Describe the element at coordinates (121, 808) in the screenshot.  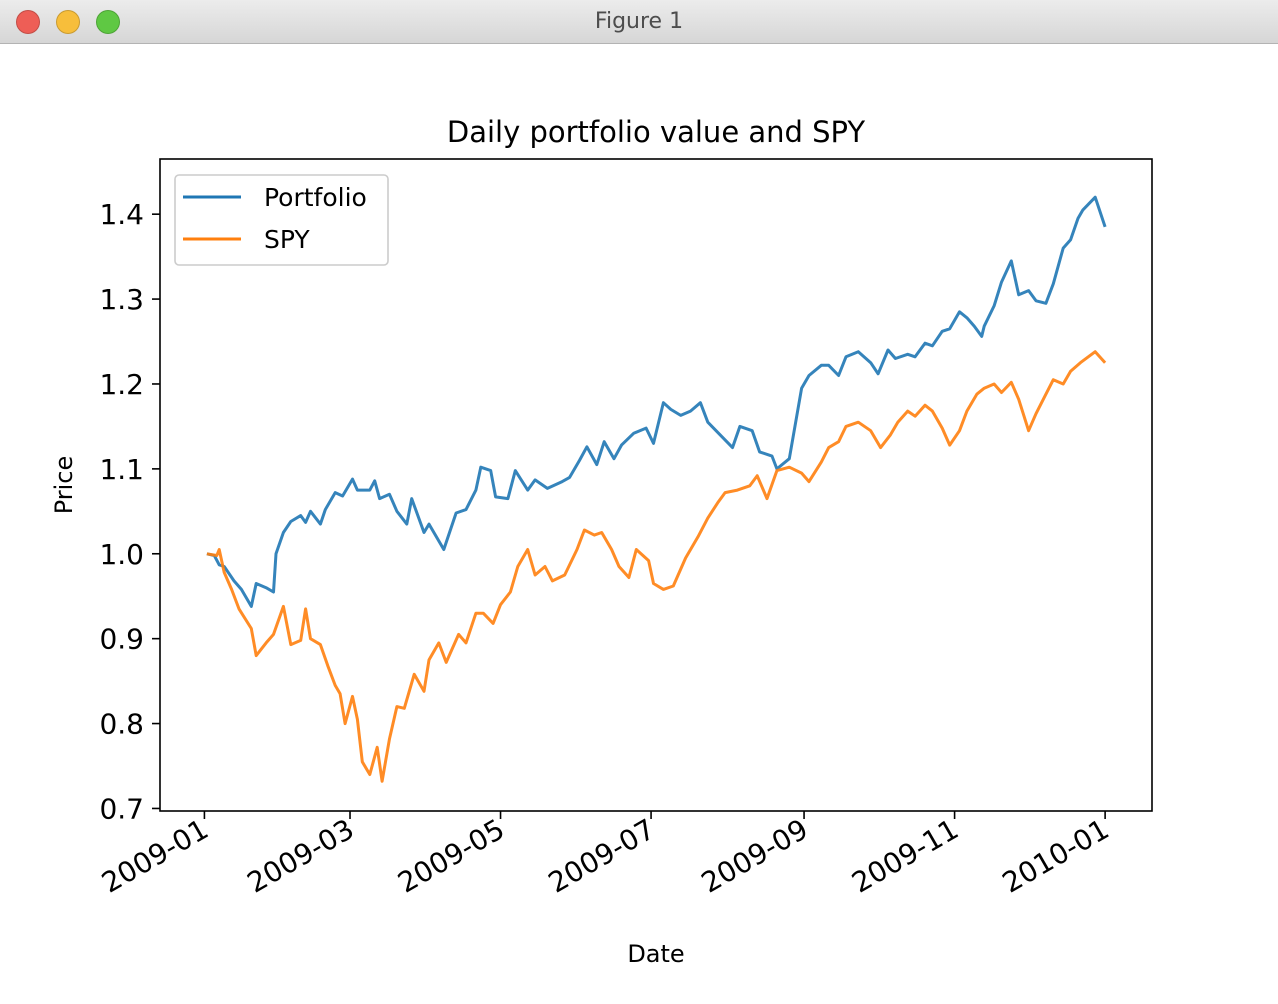
I see `y-tick-label: 0.7` at that location.